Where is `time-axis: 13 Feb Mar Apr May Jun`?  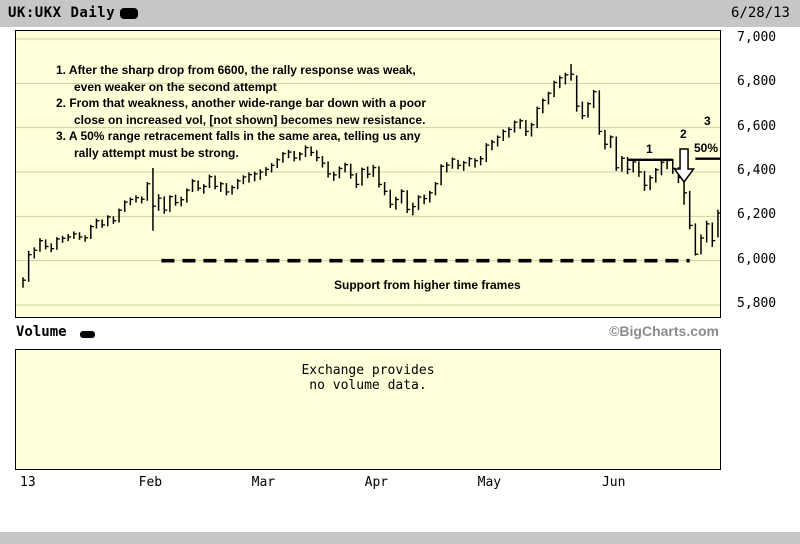 time-axis: 13 Feb Mar Apr May Jun is located at coordinates (400, 484).